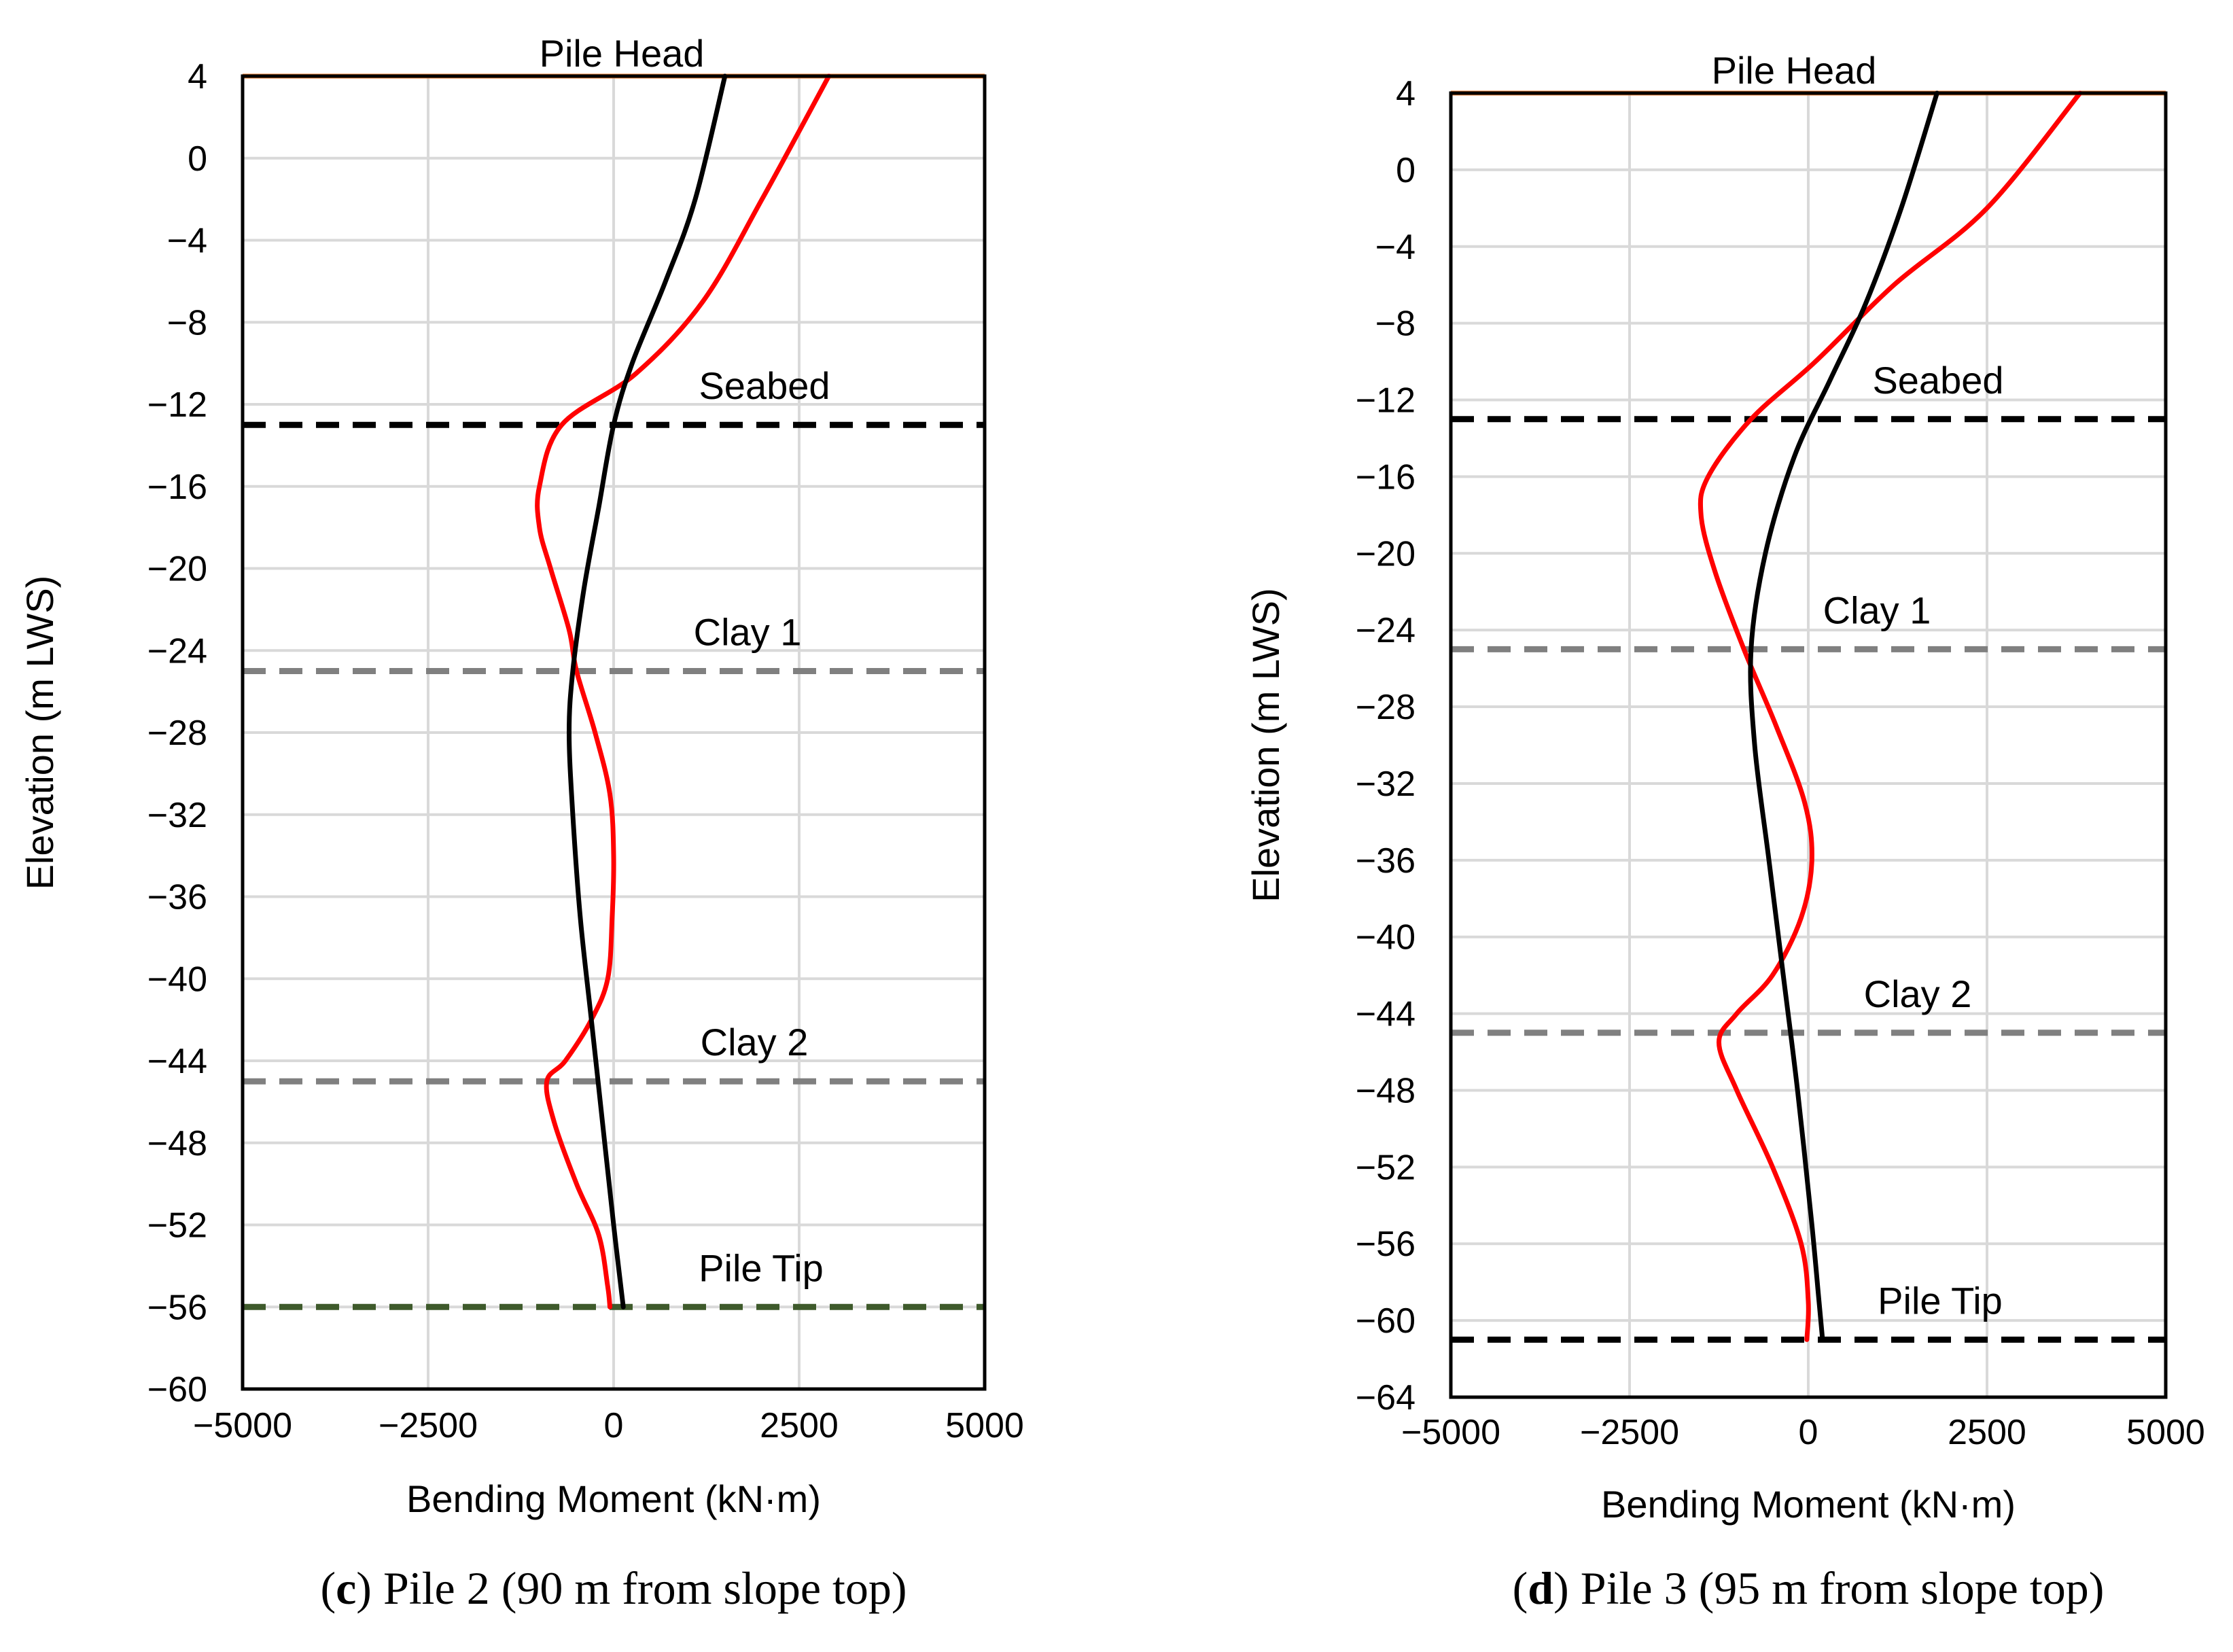 Image resolution: width=2233 pixels, height=1652 pixels. What do you see at coordinates (1386, 1014) in the screenshot?
I see `panel-d-y-tick-label: −44` at bounding box center [1386, 1014].